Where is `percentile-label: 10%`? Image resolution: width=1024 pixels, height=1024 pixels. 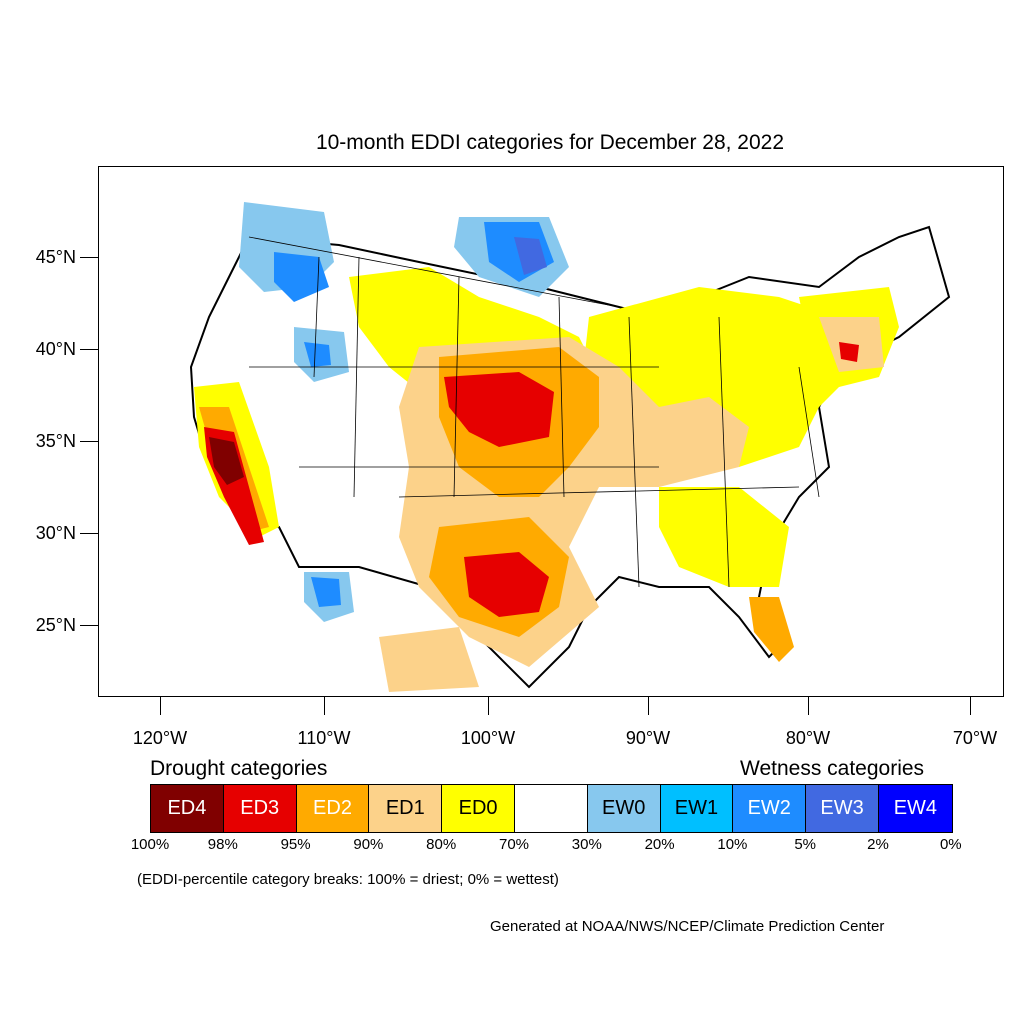
percentile-label: 10% is located at coordinates (732, 844).